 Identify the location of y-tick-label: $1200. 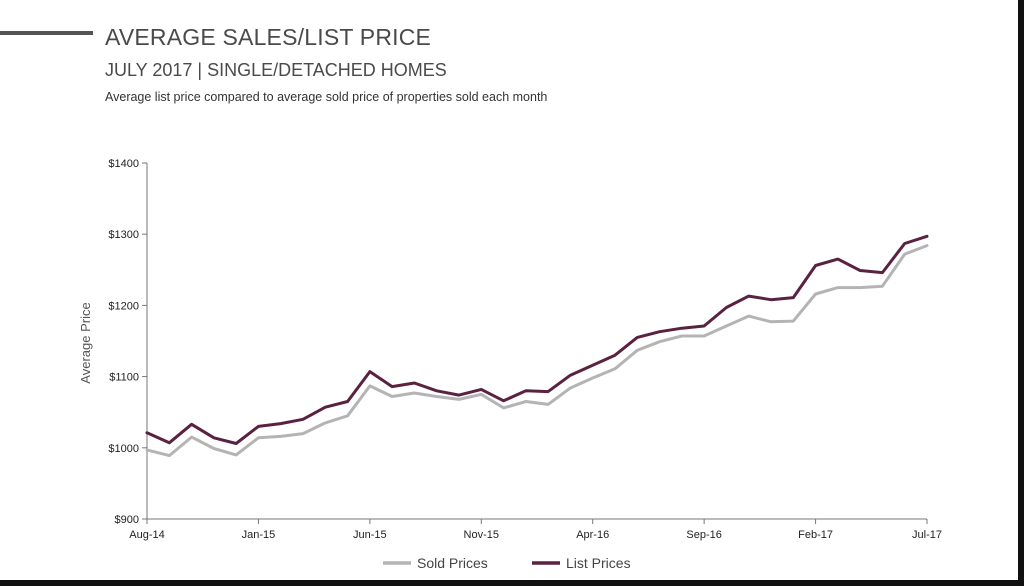
(123, 306).